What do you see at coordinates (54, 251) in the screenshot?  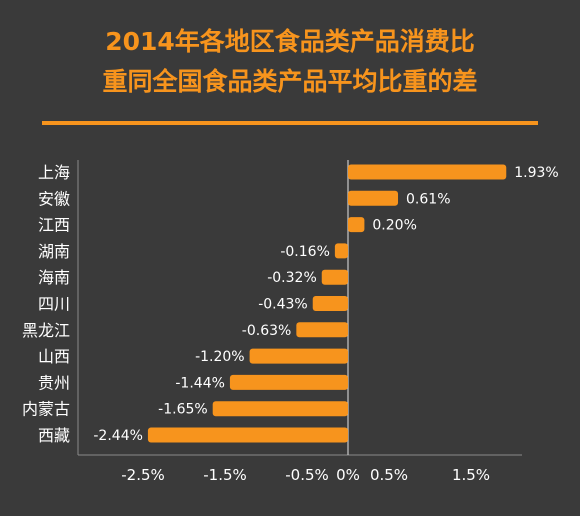 I see `category-label: 湖南` at bounding box center [54, 251].